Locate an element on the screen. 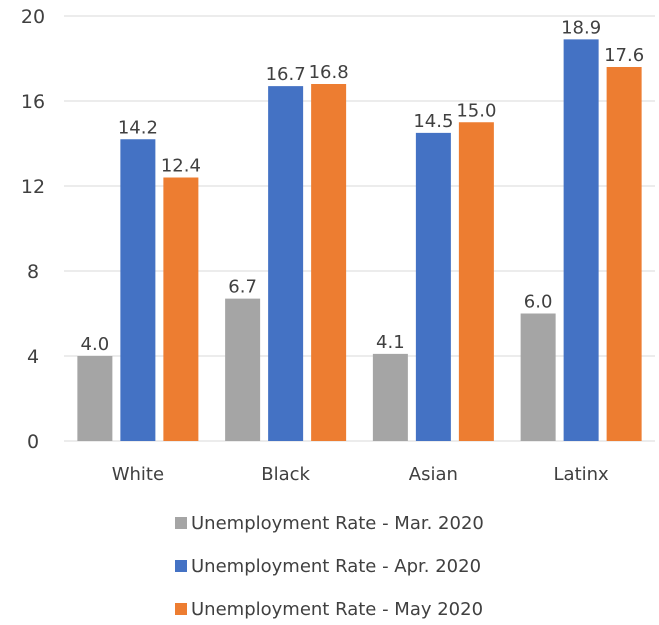  y-tick-label: 12 is located at coordinates (33, 187).